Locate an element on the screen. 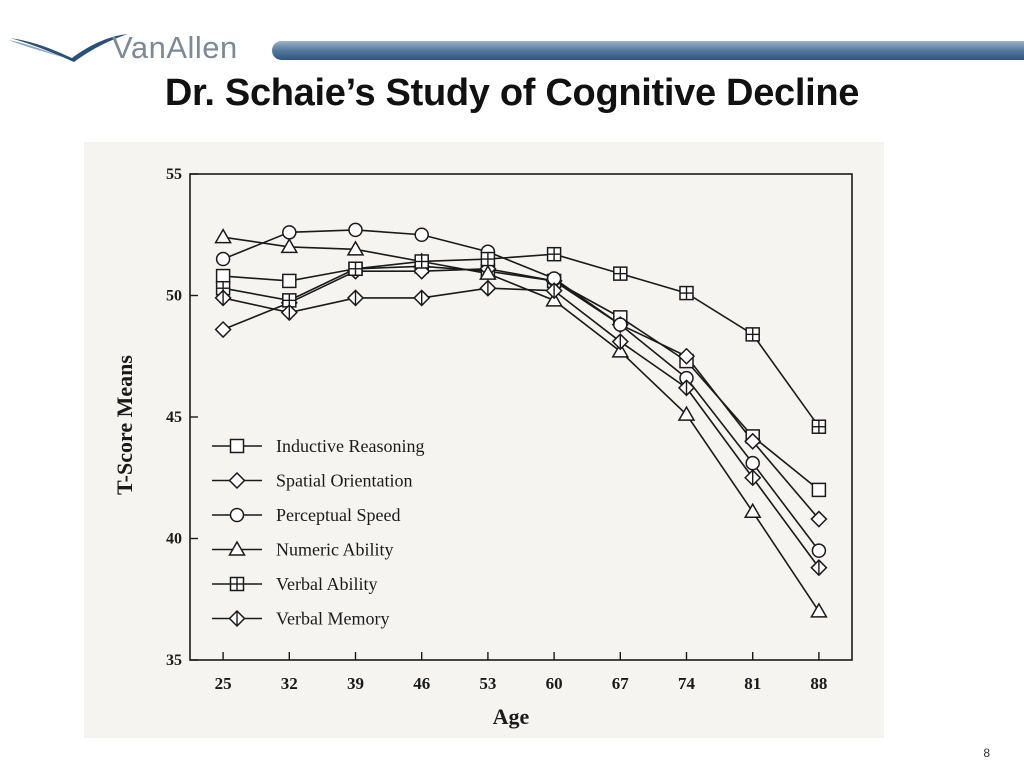 The image size is (1024, 768). y-tick-label: 50 is located at coordinates (174, 296).